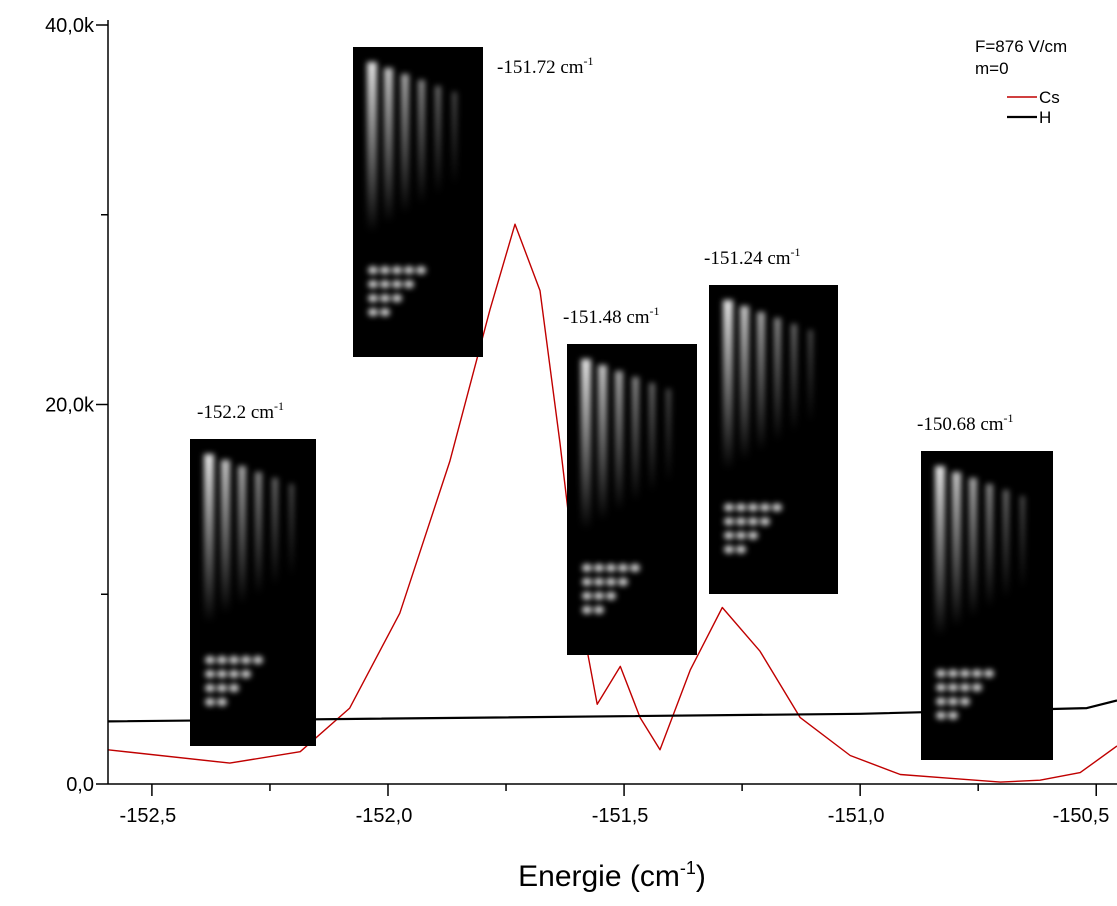  I want to click on inset-label-text: -150.68 cm, so click(960, 424).